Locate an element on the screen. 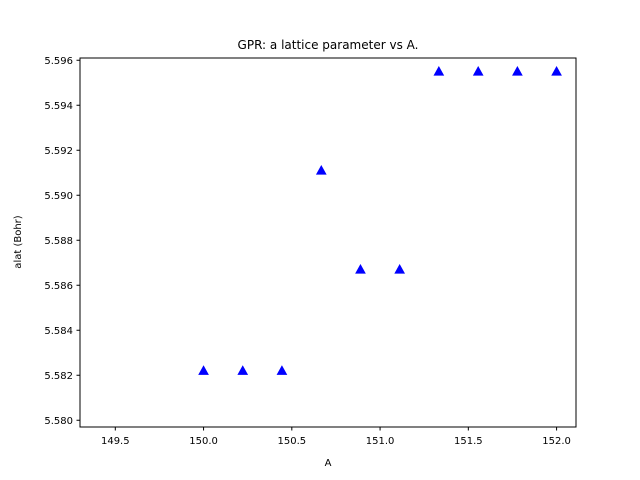 The width and height of the screenshot is (640, 480). y-tick-label: 5.580 is located at coordinates (58, 421).